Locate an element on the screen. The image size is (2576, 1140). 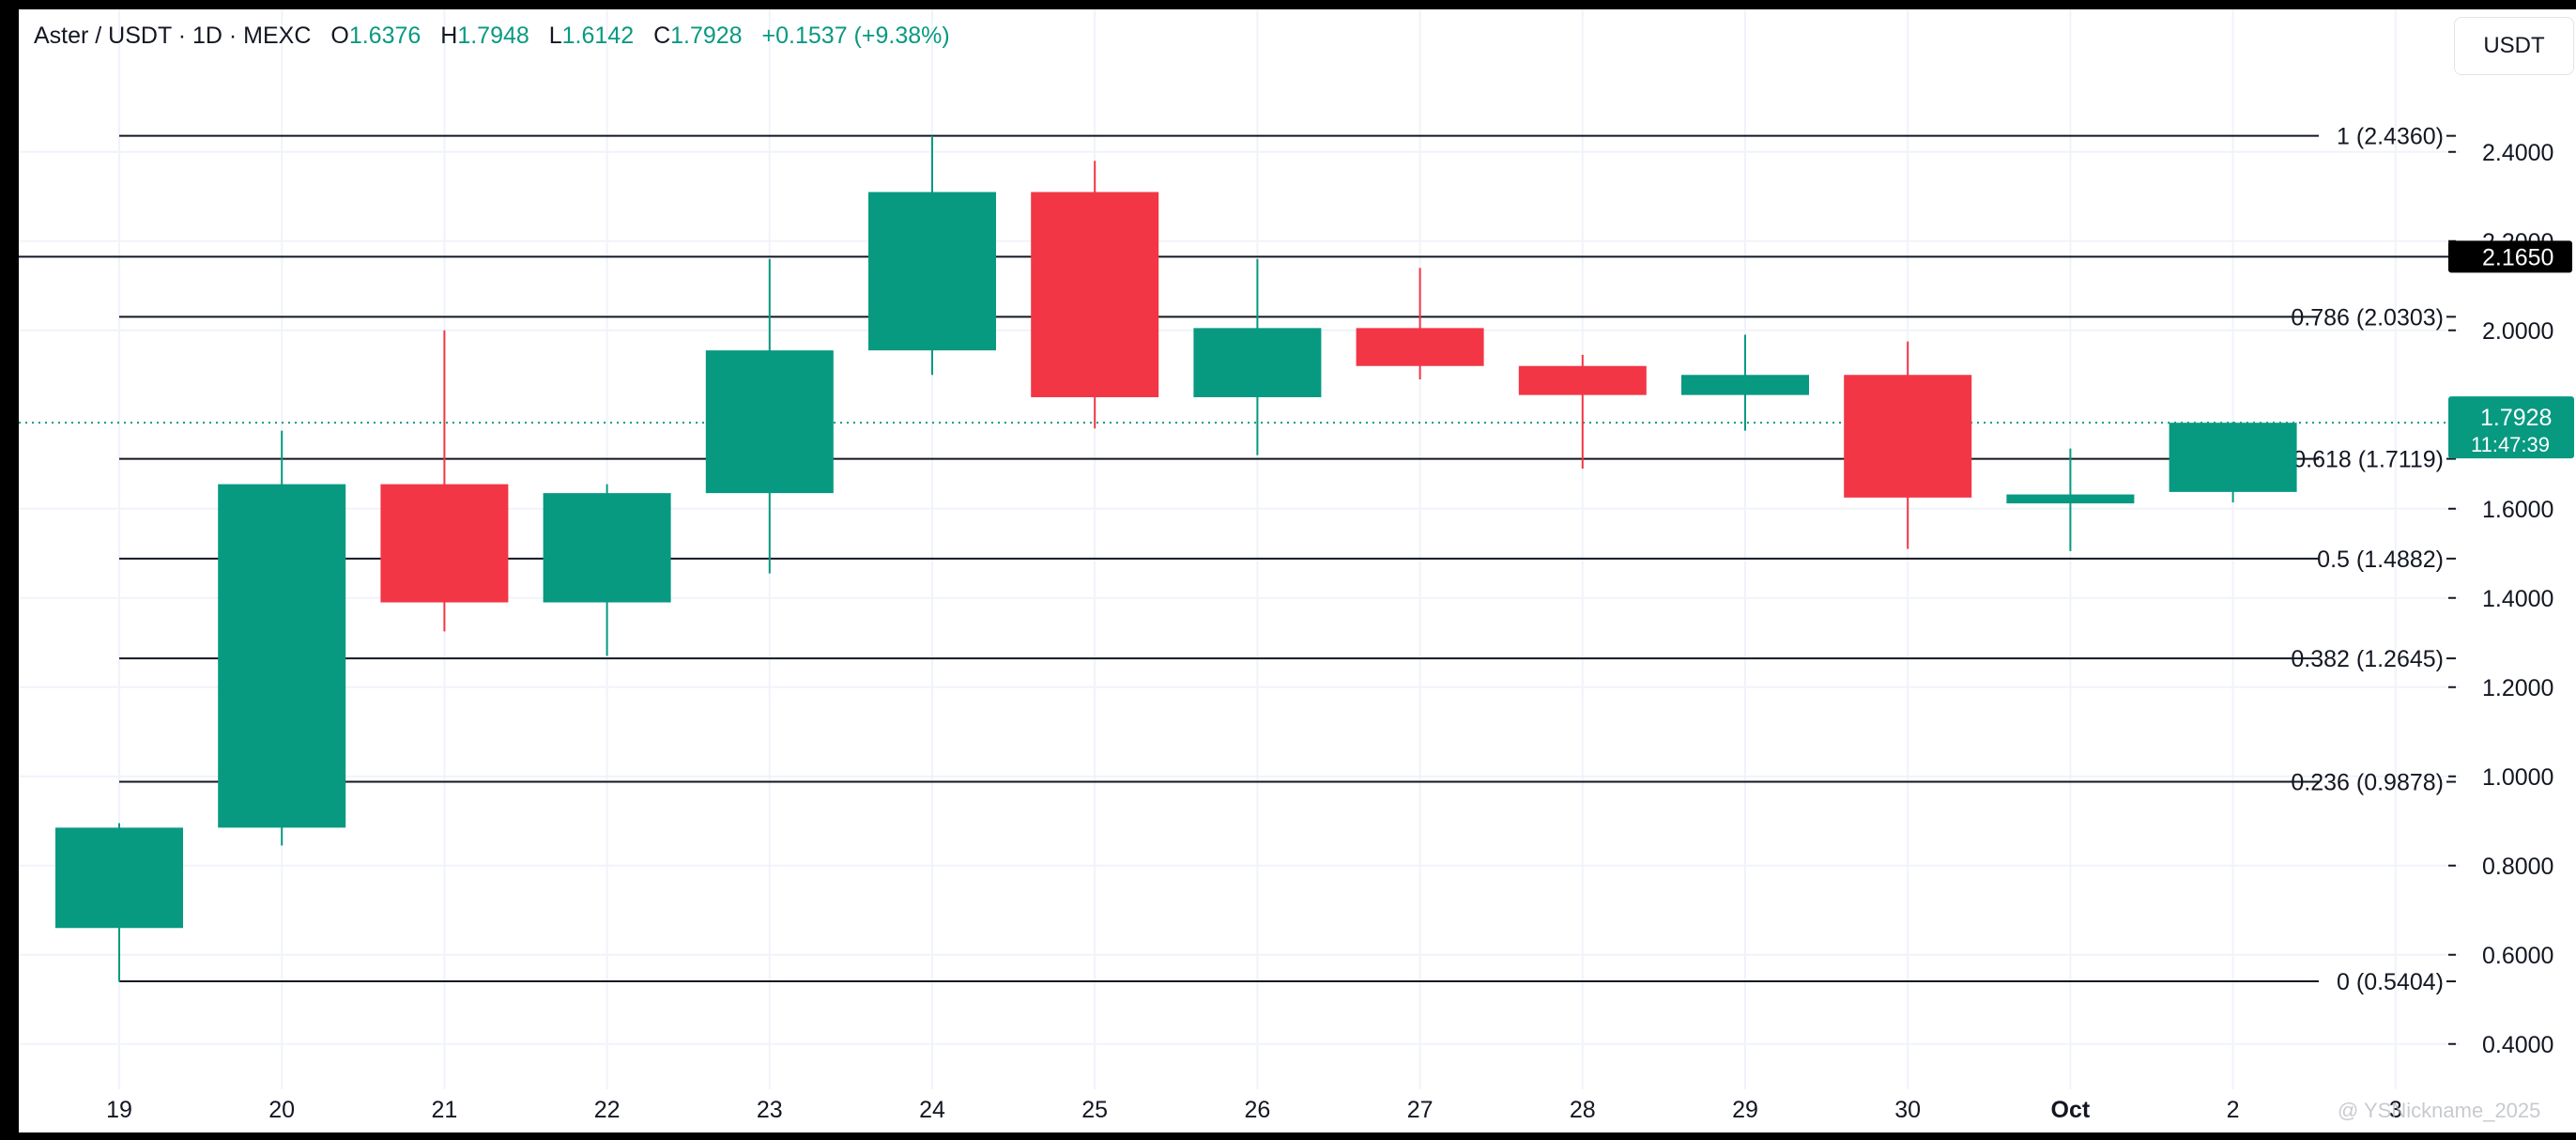
fib-level-label: 1 (2.4360) is located at coordinates (2390, 137).